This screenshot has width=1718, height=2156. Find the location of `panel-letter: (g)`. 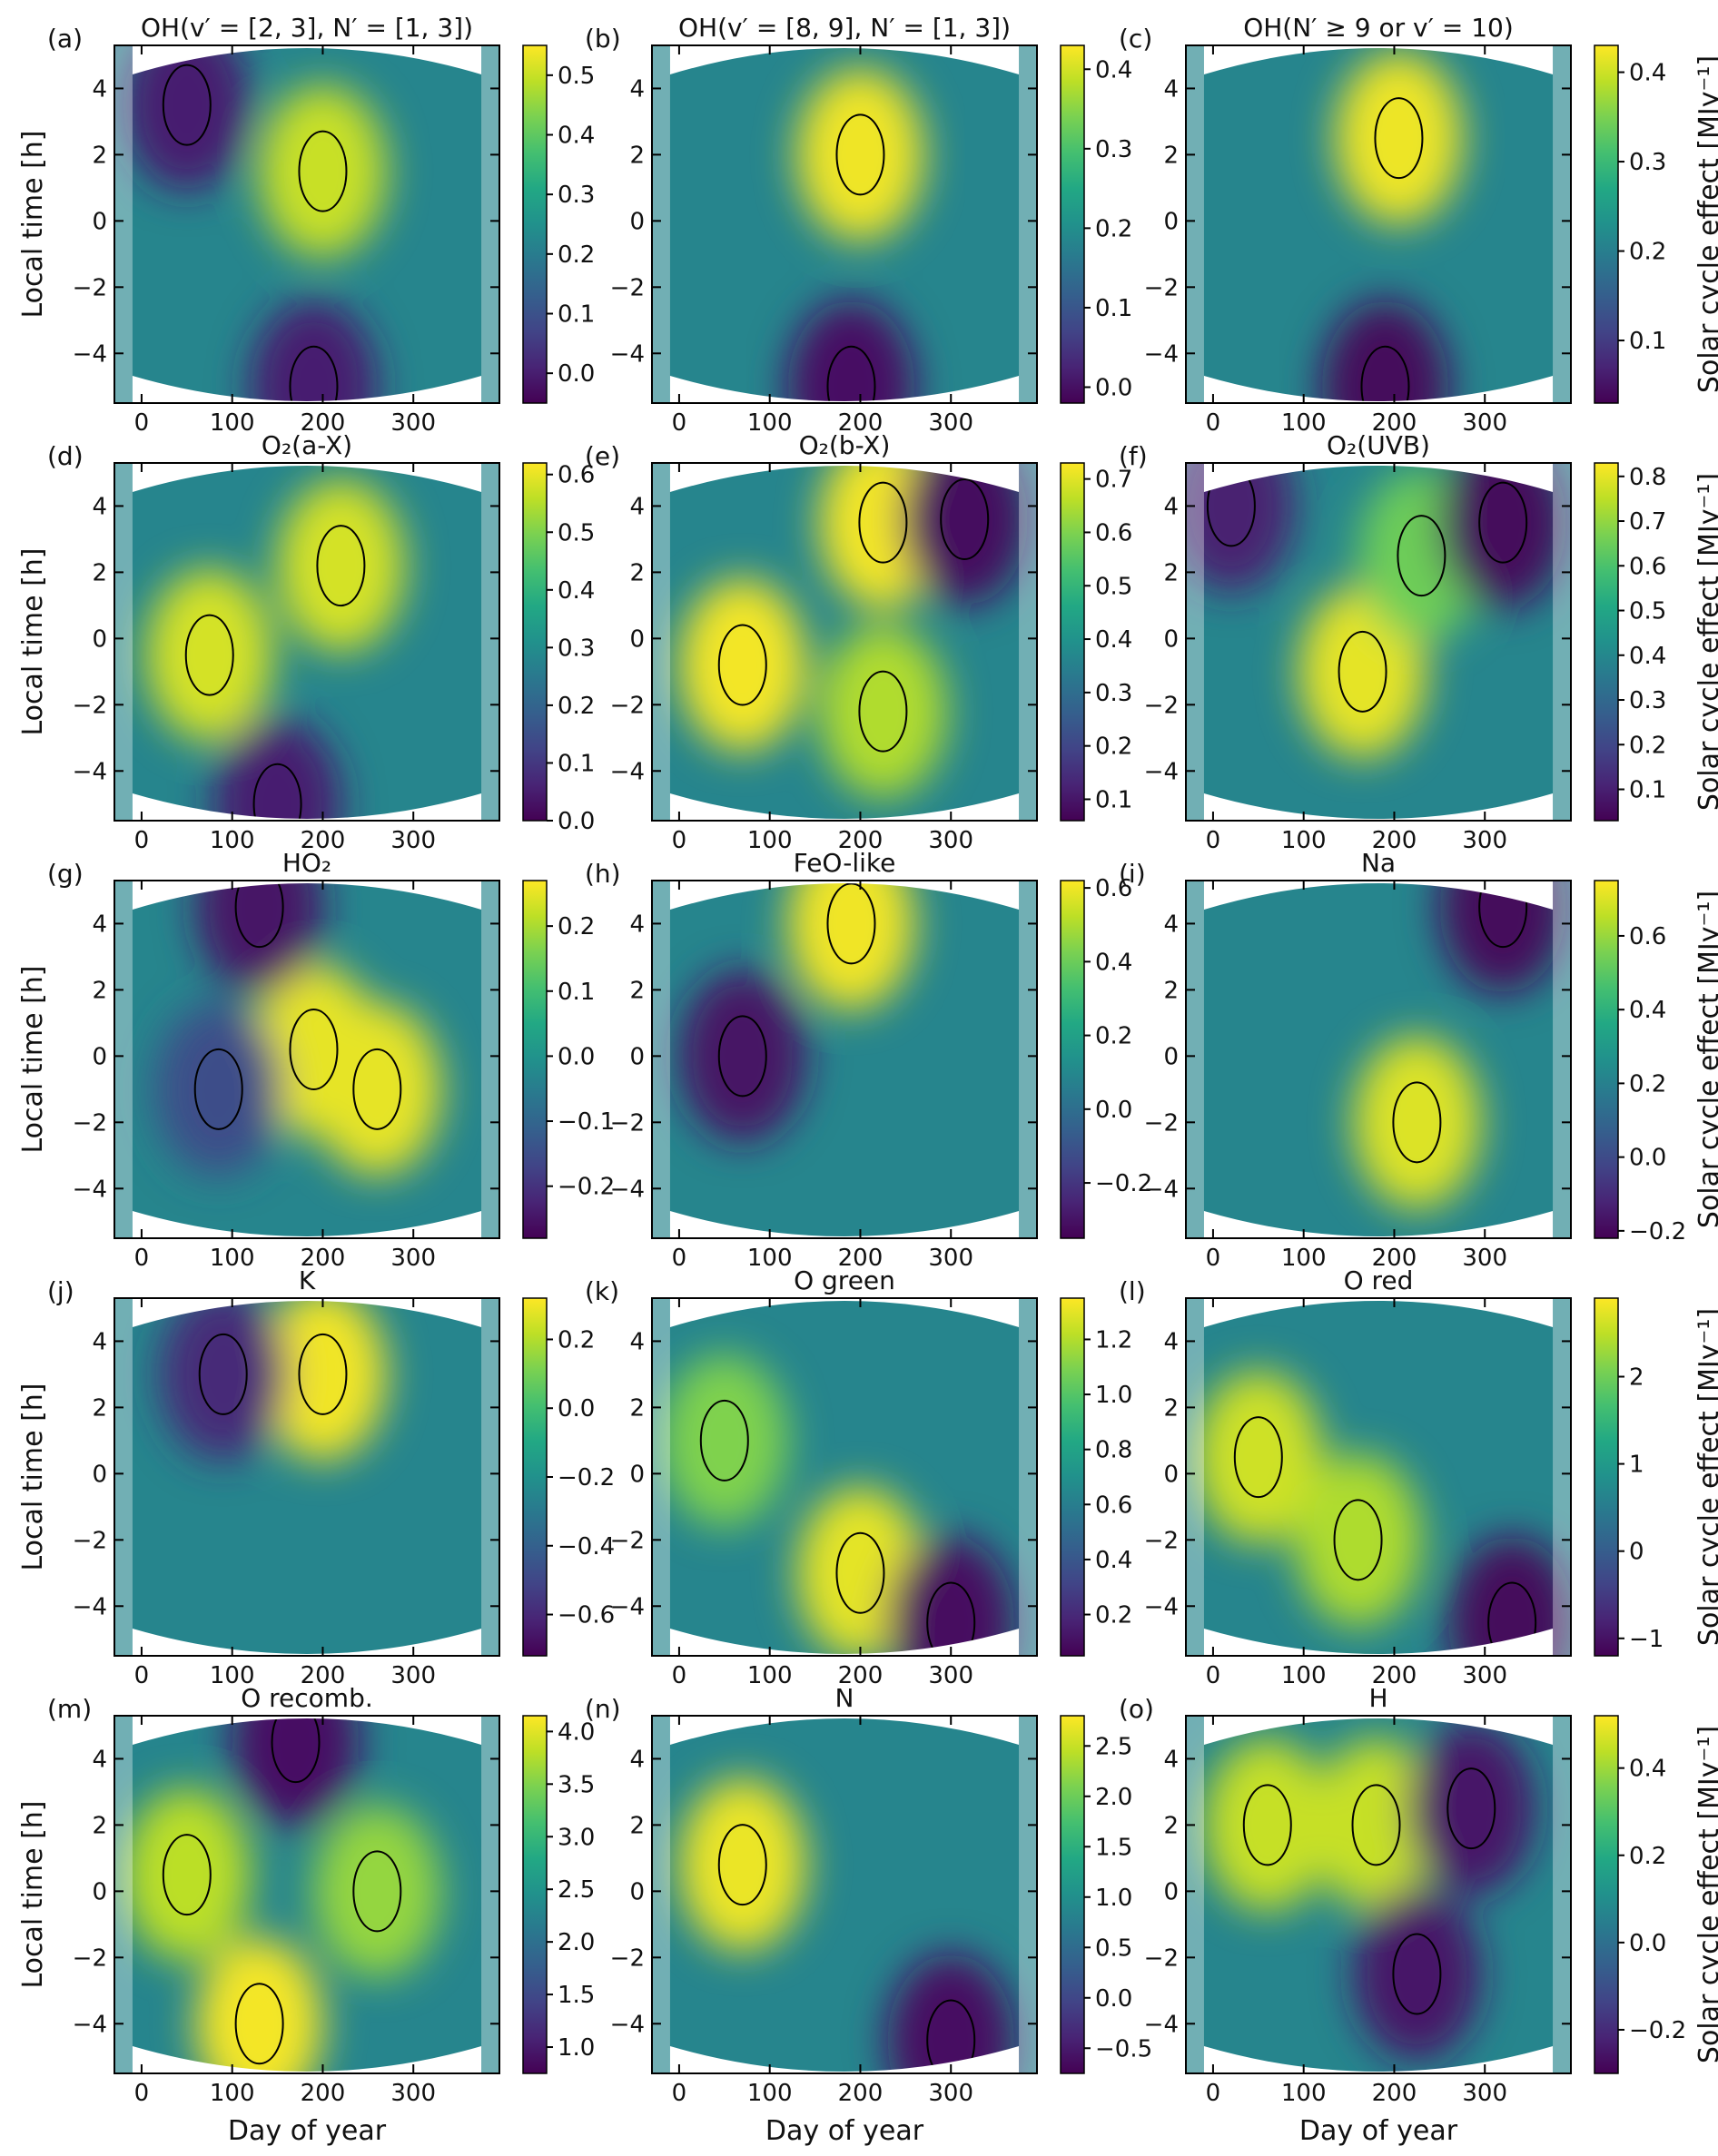

panel-letter: (g) is located at coordinates (65, 874).